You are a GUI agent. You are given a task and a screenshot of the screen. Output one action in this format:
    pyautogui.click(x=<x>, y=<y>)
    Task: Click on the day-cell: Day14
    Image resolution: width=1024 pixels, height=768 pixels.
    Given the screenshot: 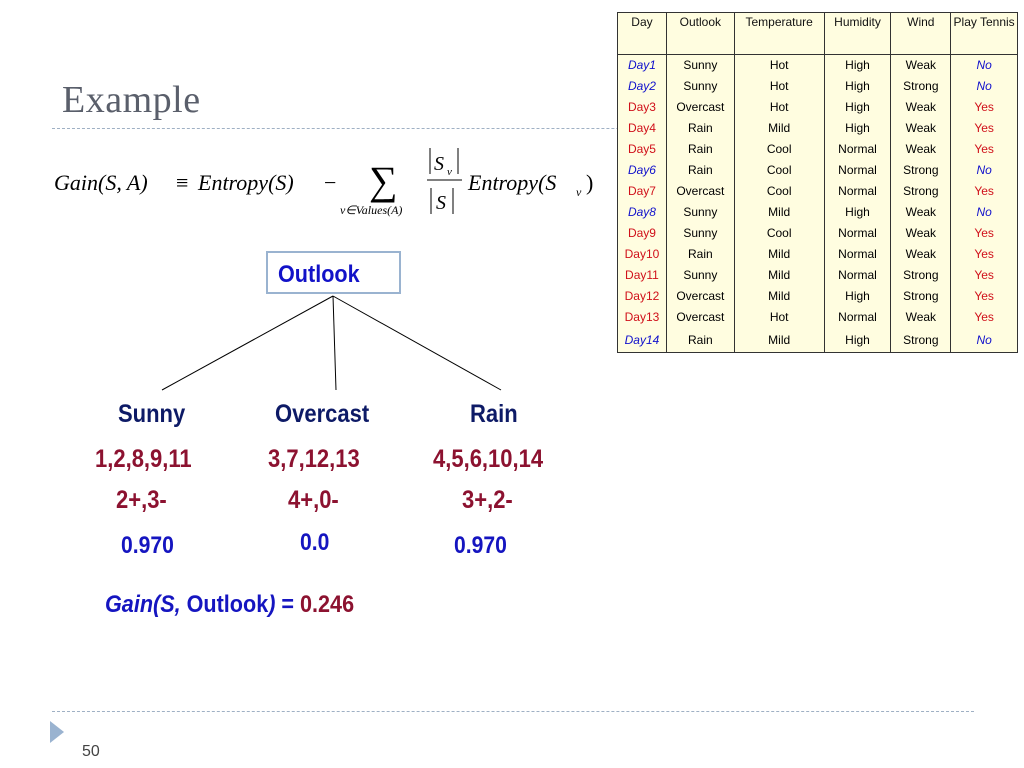 What is the action you would take?
    pyautogui.click(x=642, y=340)
    